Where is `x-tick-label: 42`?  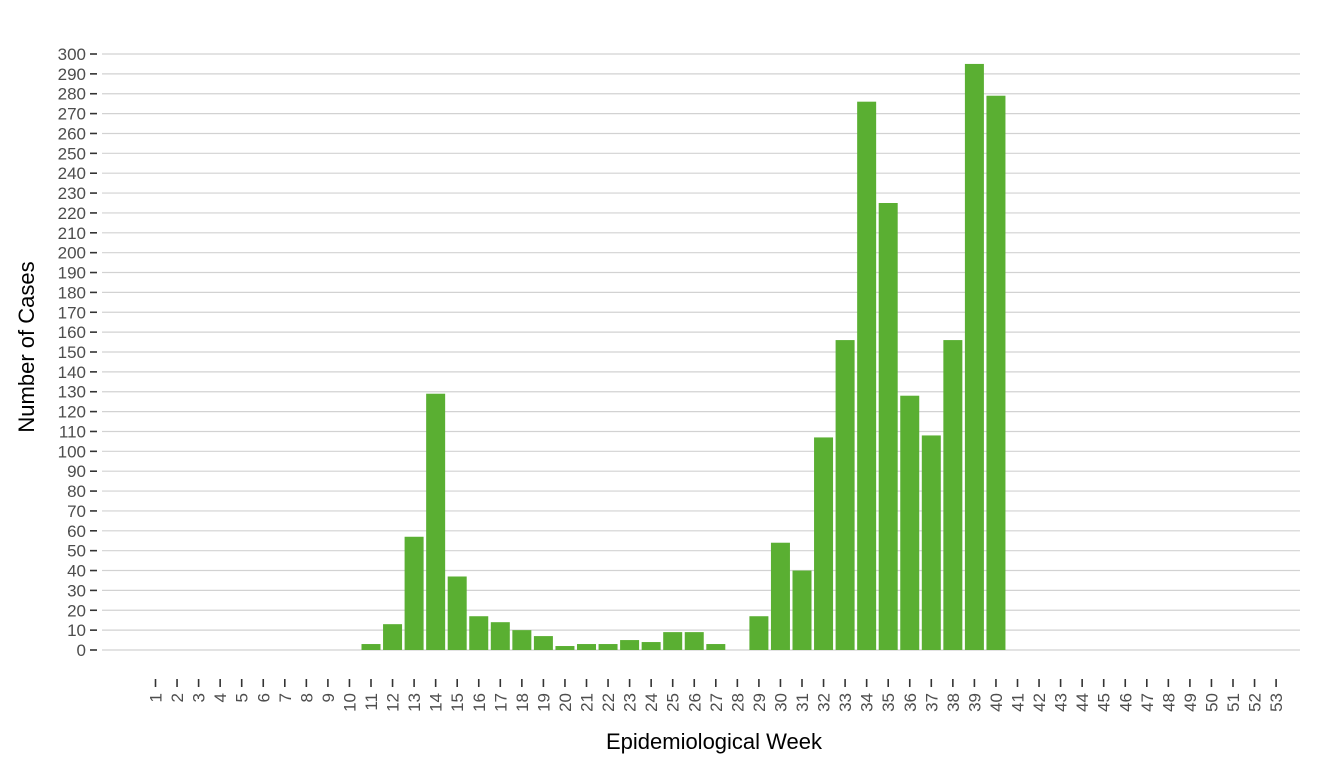 x-tick-label: 42 is located at coordinates (1039, 702).